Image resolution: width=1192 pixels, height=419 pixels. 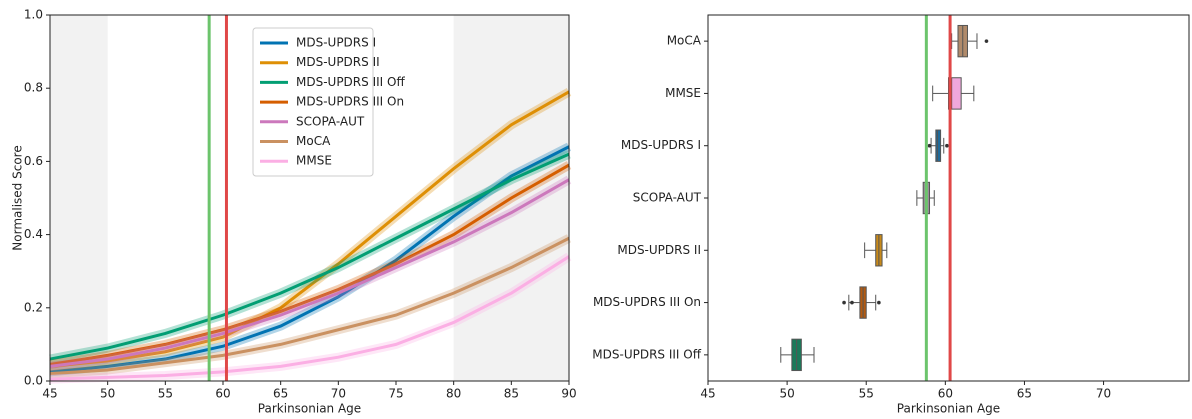 I want to click on y-tick-label: MDS-UPDRS III Off, so click(x=646, y=354).